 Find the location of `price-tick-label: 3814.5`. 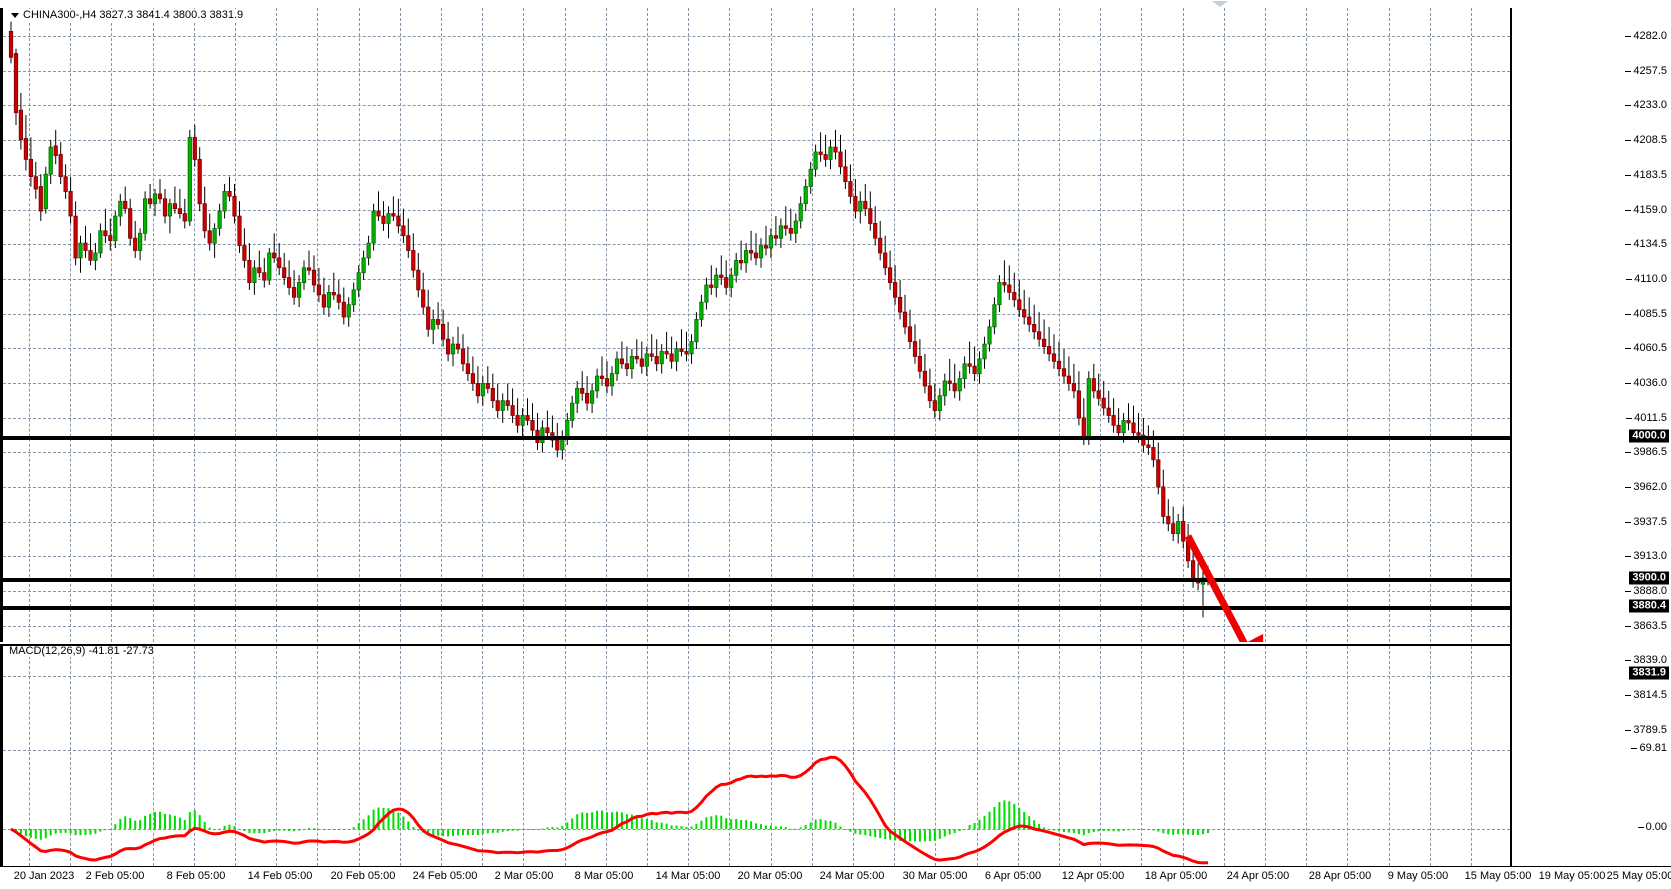

price-tick-label: 3814.5 is located at coordinates (1646, 695).